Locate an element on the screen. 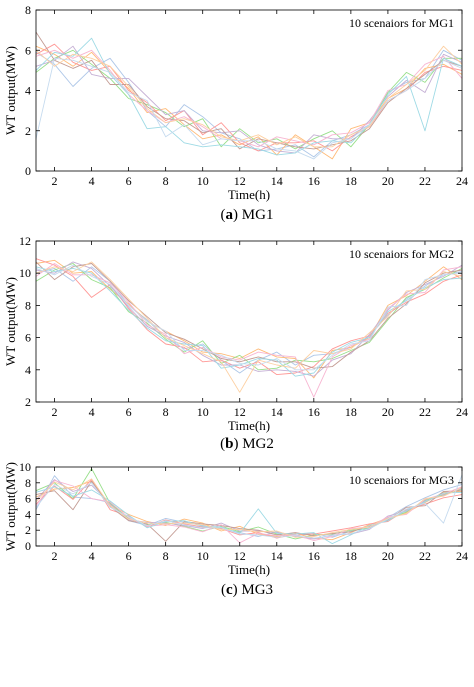 This screenshot has height=687, width=474. plot-frame is located at coordinates (249, 506).